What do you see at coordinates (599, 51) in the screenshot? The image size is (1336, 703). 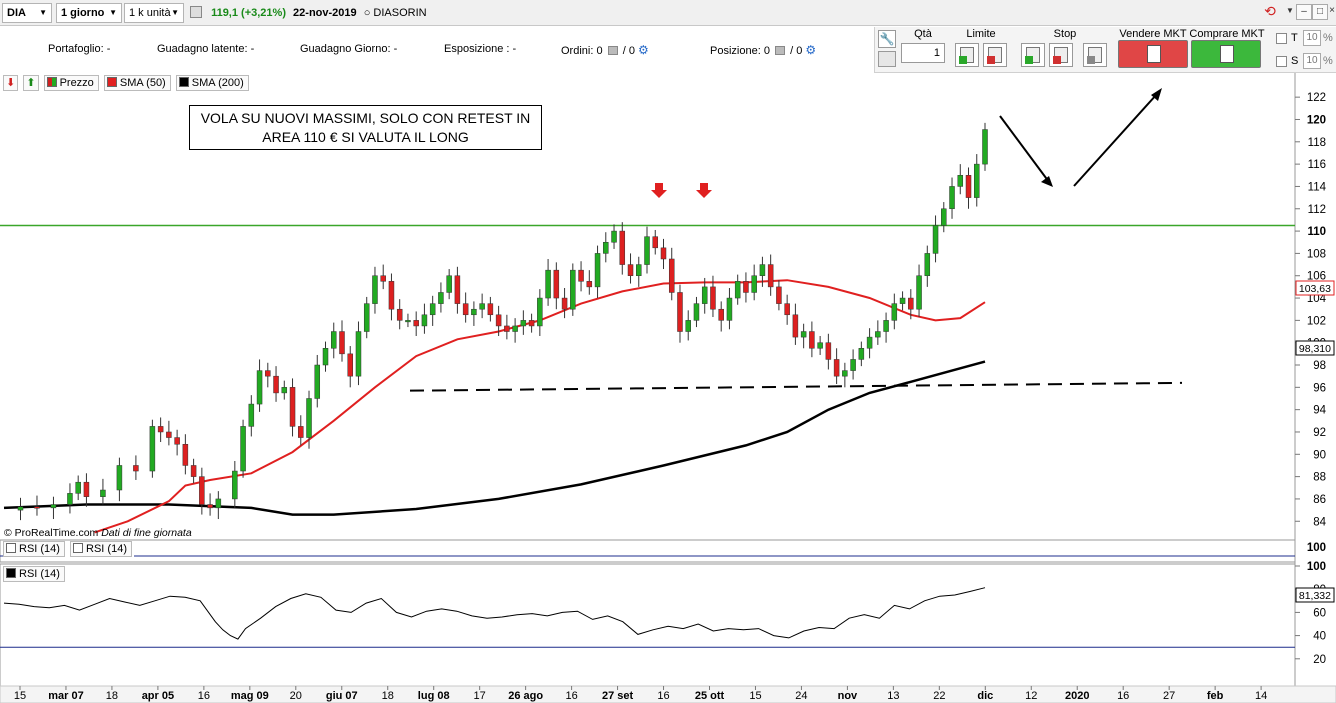 I see `ordini-count-a: 0` at bounding box center [599, 51].